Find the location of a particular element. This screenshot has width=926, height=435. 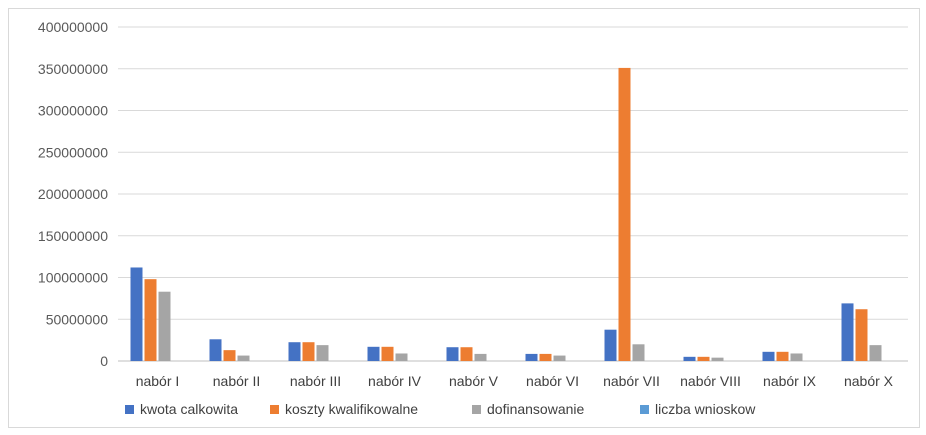

y-tick-label: 250000000 is located at coordinates (73, 152).